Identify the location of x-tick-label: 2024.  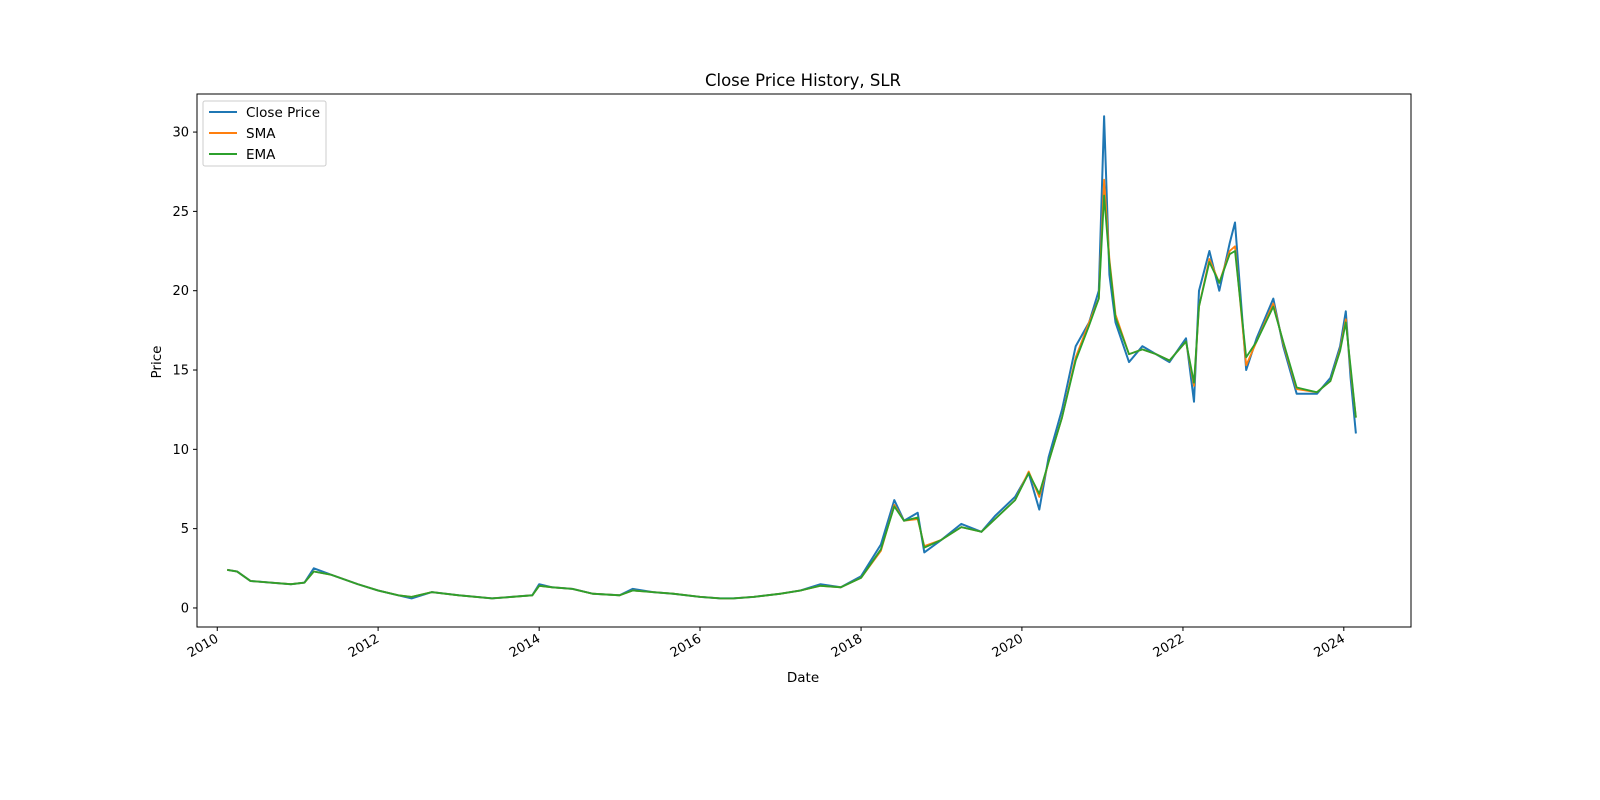
(1330, 646).